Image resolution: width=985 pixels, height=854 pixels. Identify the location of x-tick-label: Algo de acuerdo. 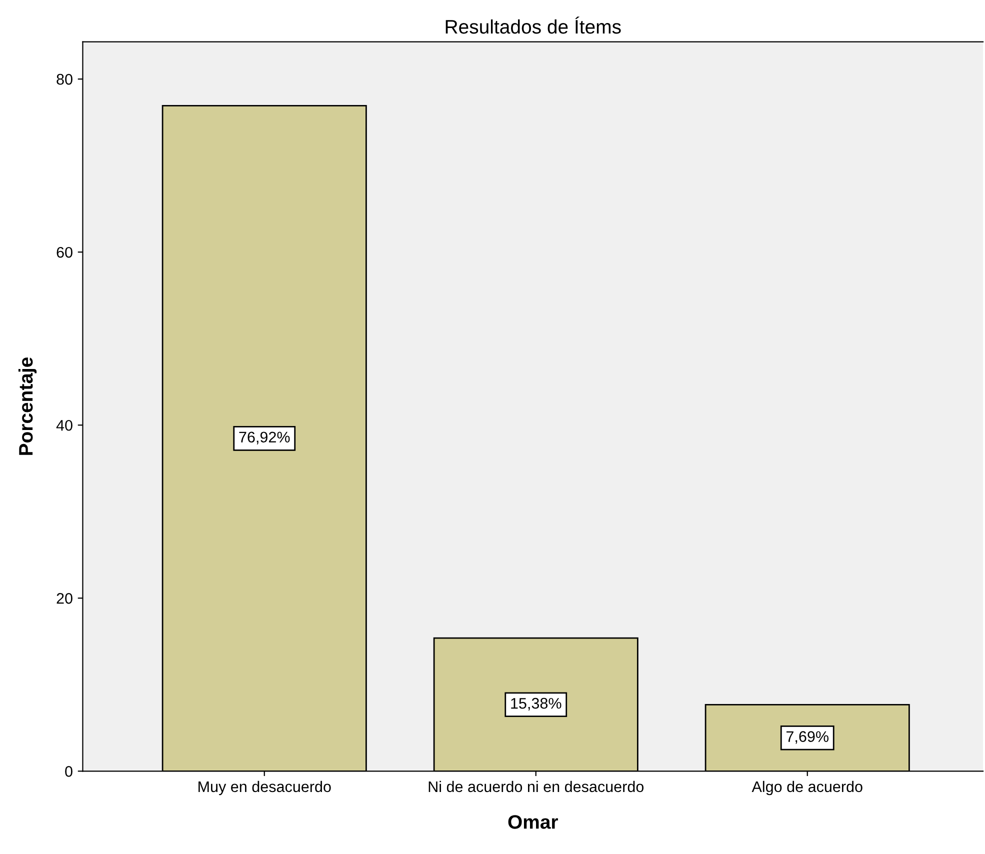
(807, 788).